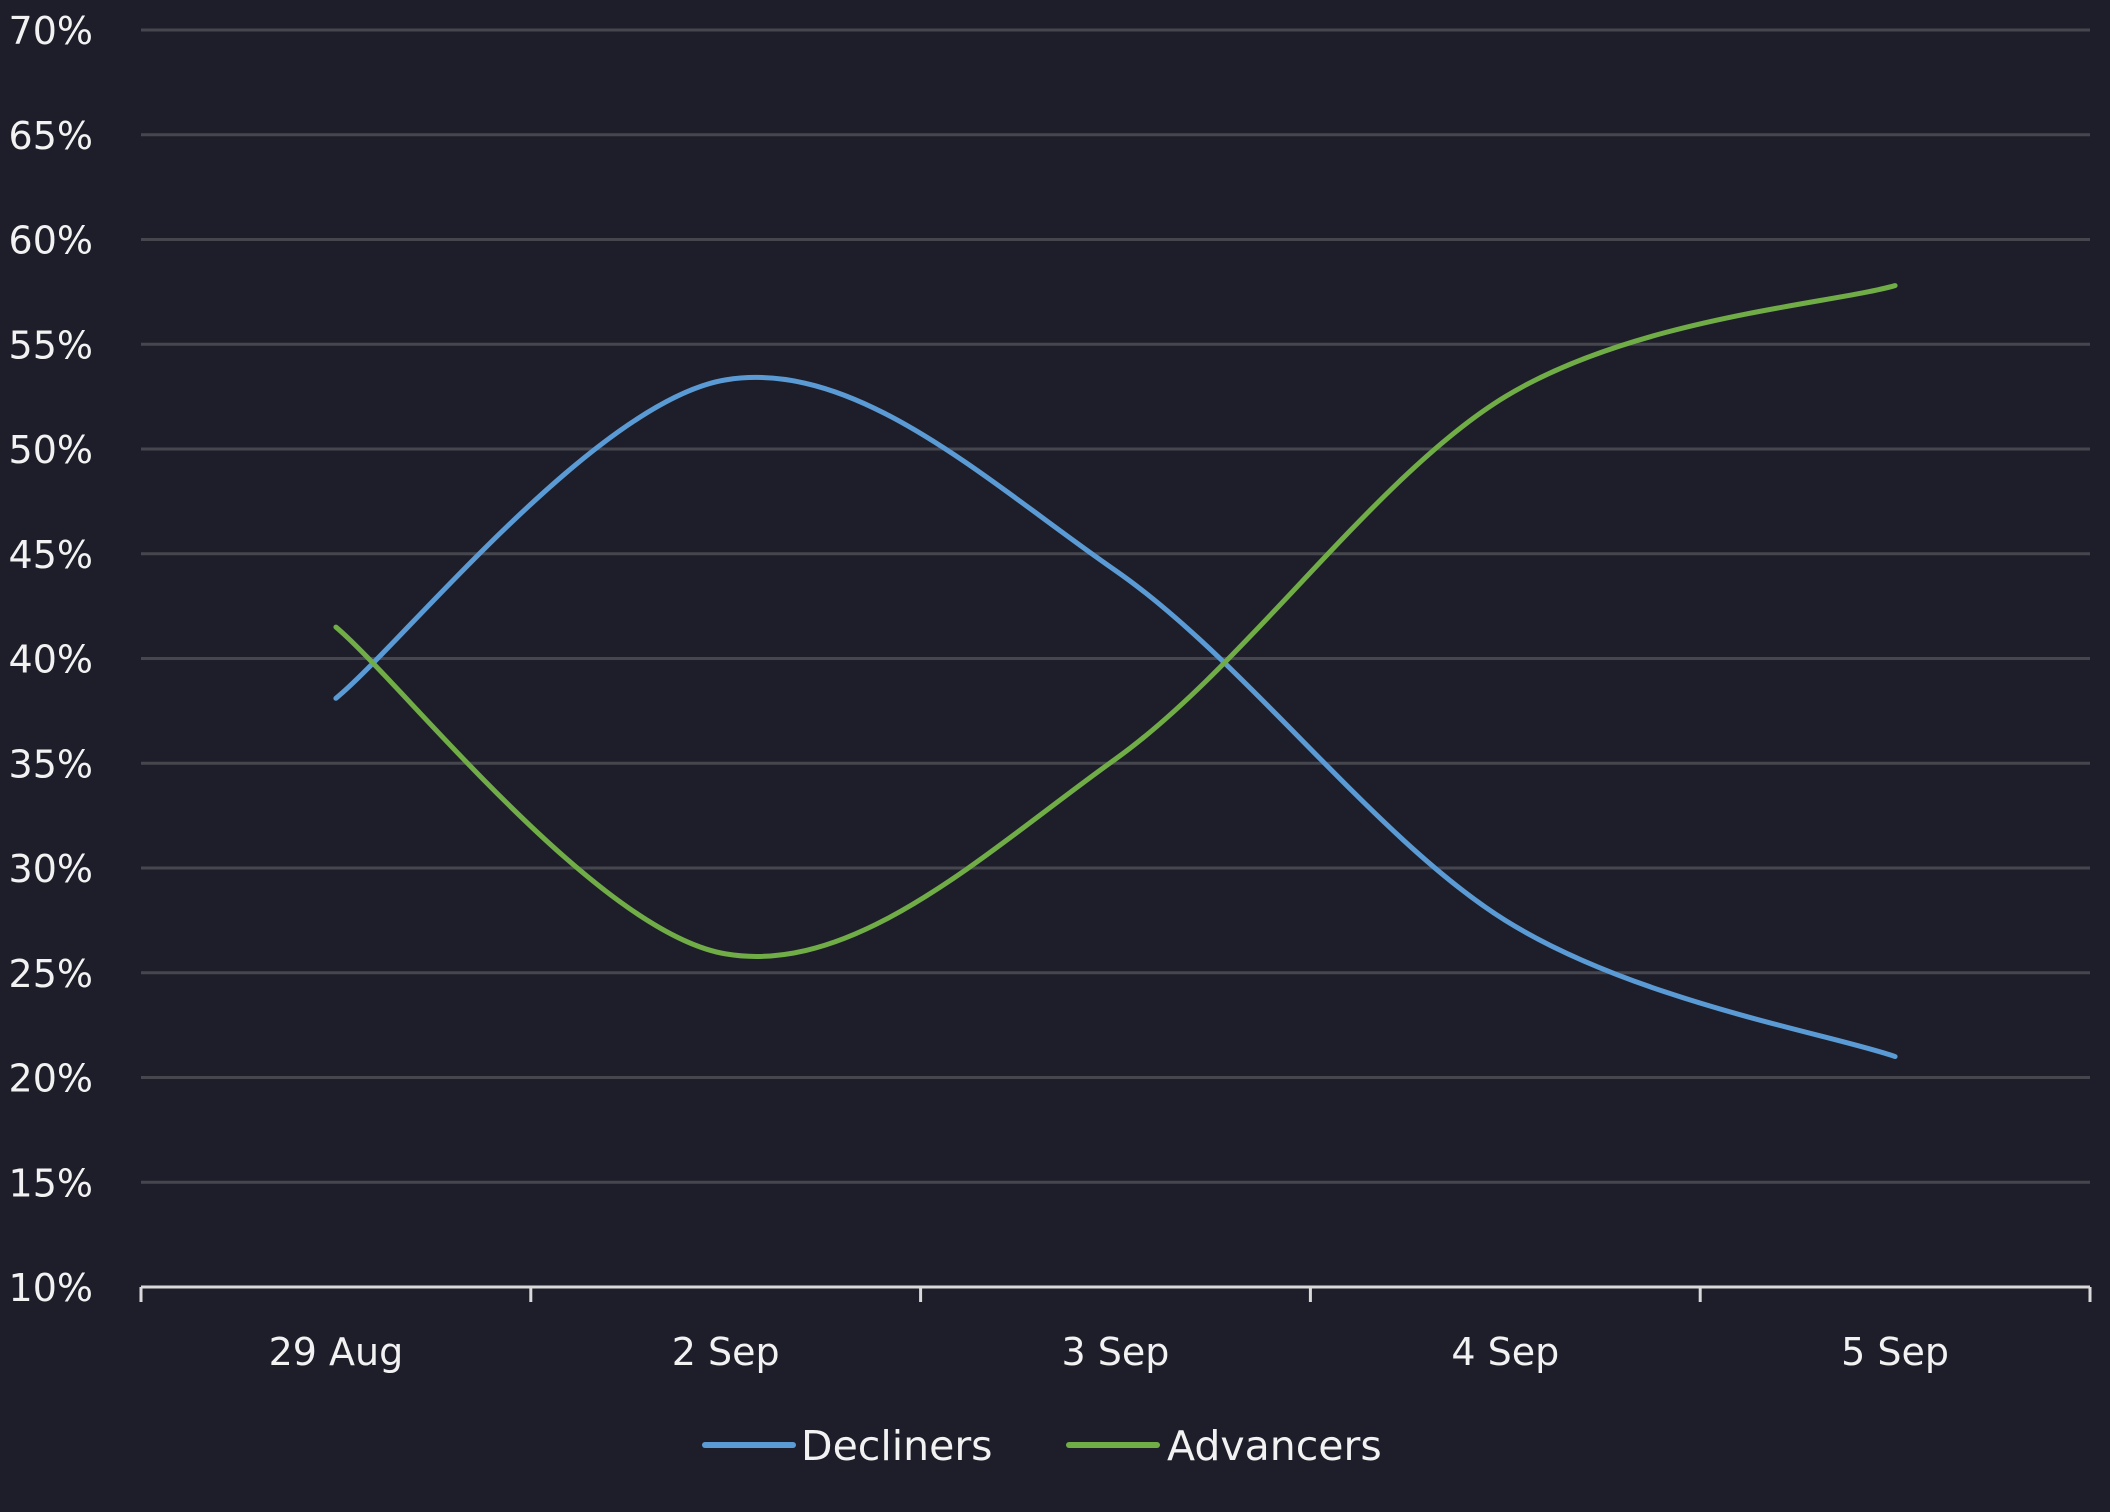  What do you see at coordinates (51, 974) in the screenshot?
I see `y-tick-label: 25%` at bounding box center [51, 974].